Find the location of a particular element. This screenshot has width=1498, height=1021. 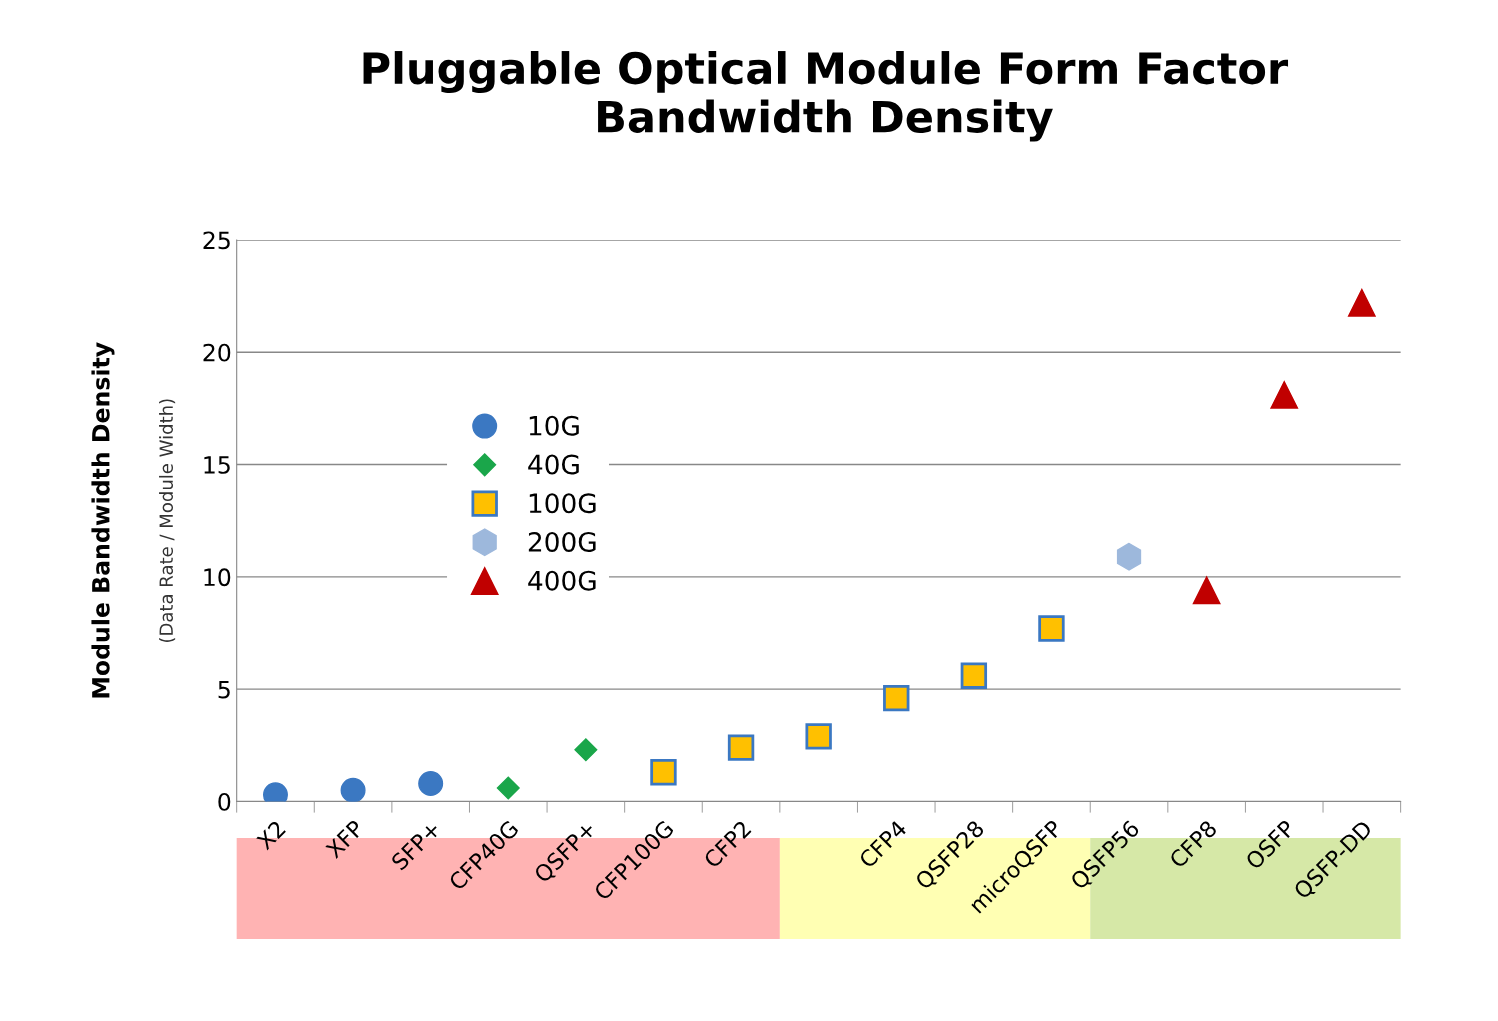

legend-label: 400G is located at coordinates (562, 580).